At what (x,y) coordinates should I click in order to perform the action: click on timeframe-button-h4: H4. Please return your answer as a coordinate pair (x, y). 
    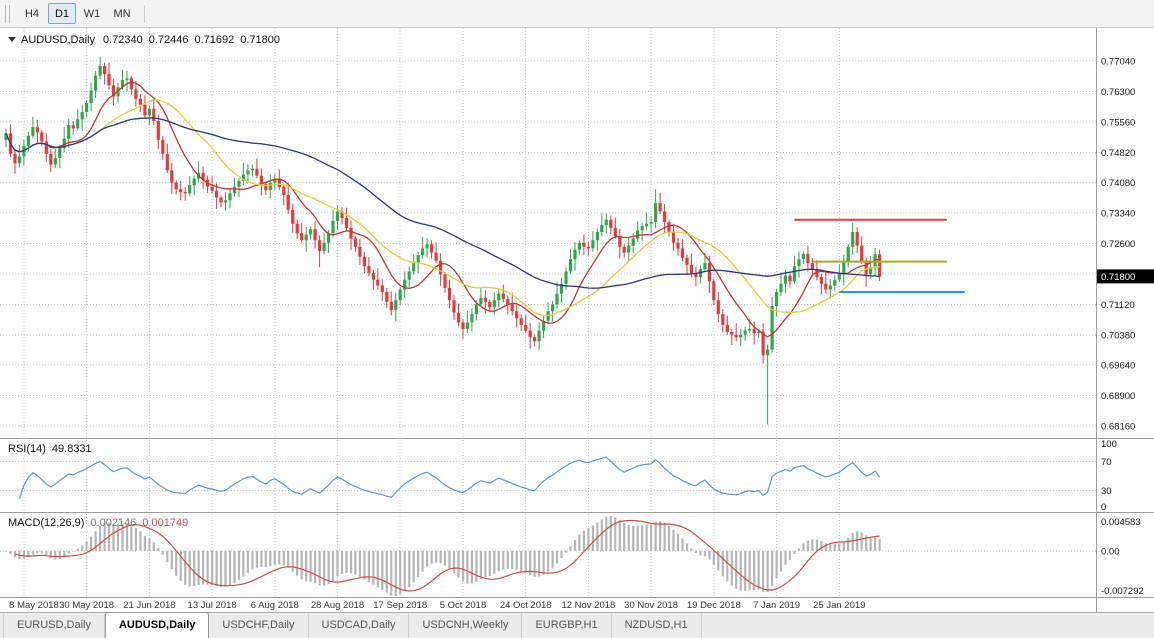
    Looking at the image, I should click on (32, 13).